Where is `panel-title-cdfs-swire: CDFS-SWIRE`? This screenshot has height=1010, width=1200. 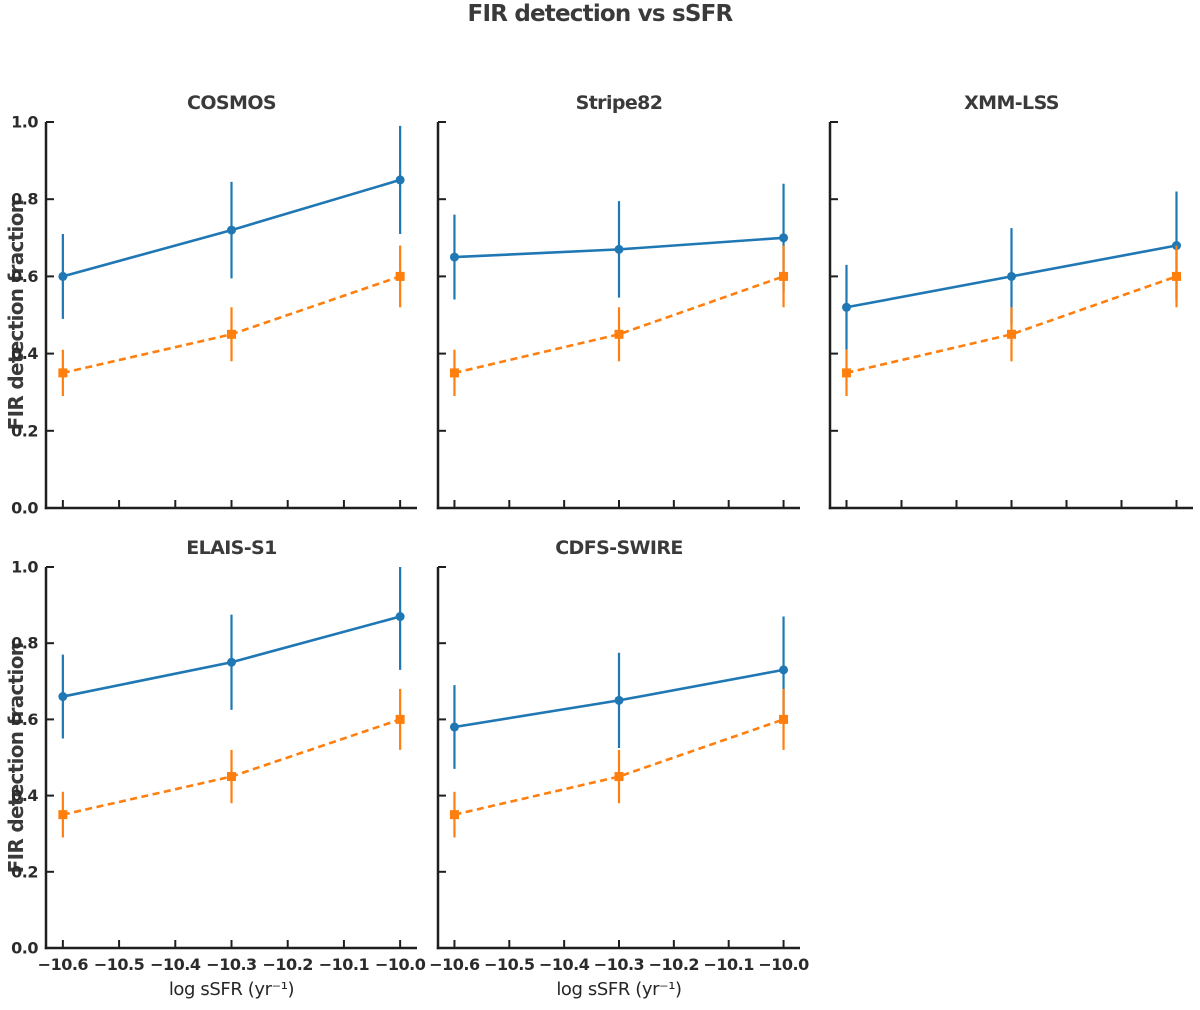 panel-title-cdfs-swire: CDFS-SWIRE is located at coordinates (619, 548).